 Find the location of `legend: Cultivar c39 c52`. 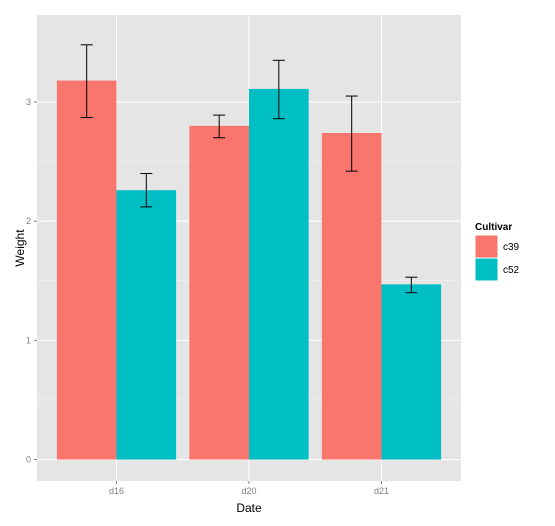

legend: Cultivar c39 c52 is located at coordinates (497, 252).